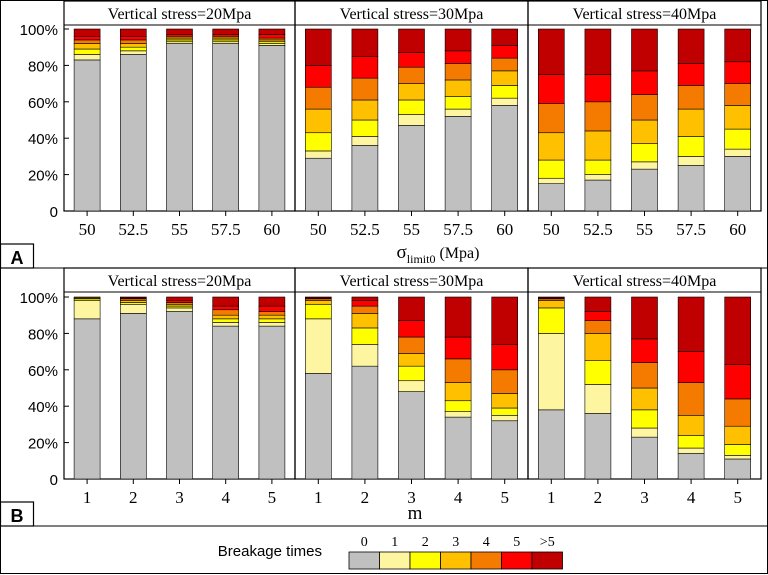  What do you see at coordinates (43, 334) in the screenshot?
I see `y-tick-label: 80%` at bounding box center [43, 334].